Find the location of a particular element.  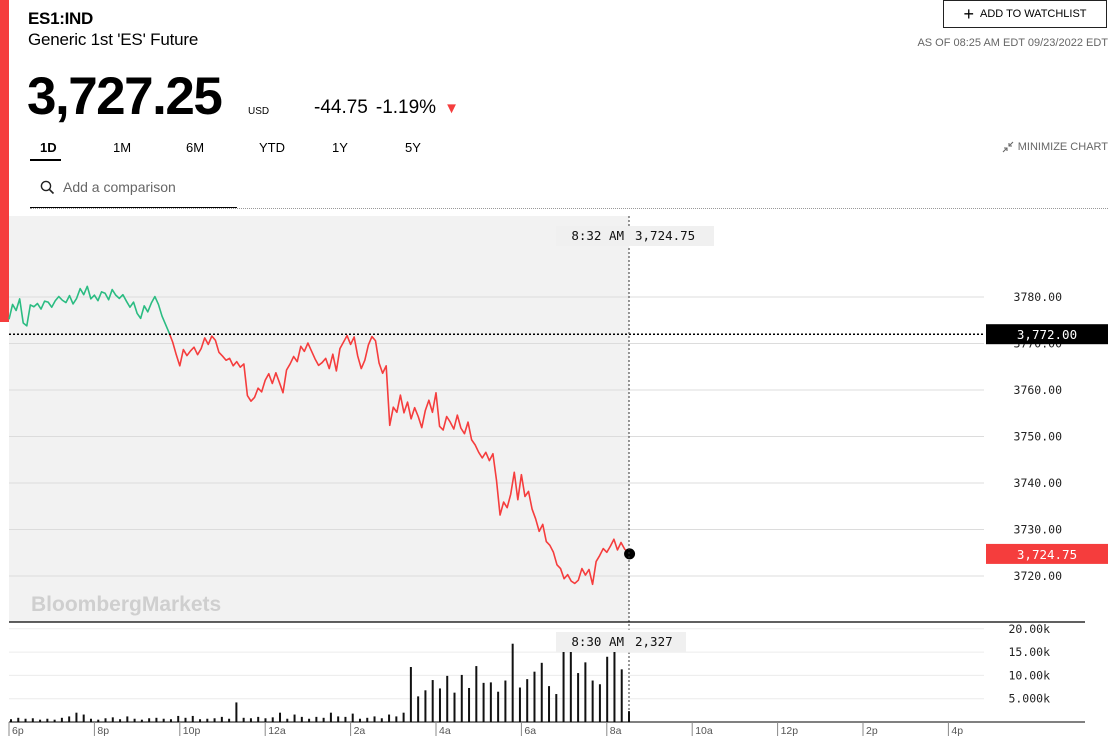

y-tick-label: 3730.00 is located at coordinates (1038, 530).